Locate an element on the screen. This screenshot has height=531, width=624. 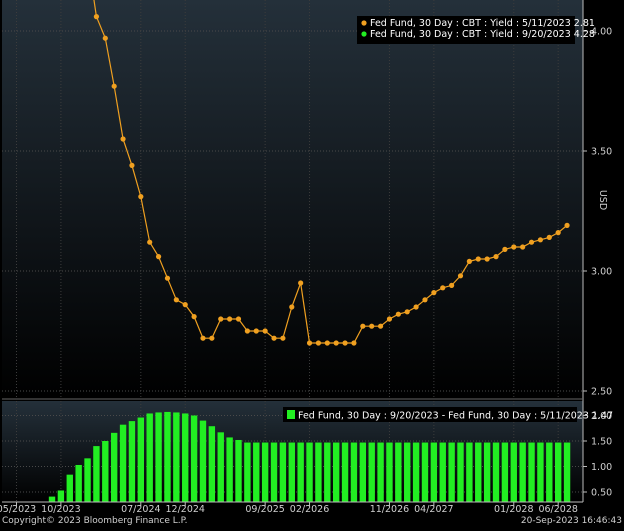
bottom-ytick-label: 1.00 is located at coordinates (601, 467).